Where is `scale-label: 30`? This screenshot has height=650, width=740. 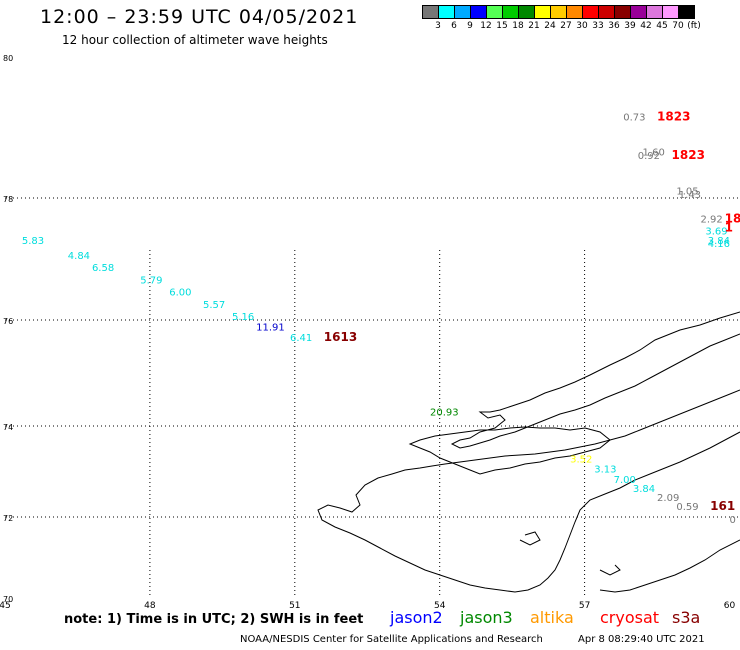 scale-label: 30 is located at coordinates (582, 26).